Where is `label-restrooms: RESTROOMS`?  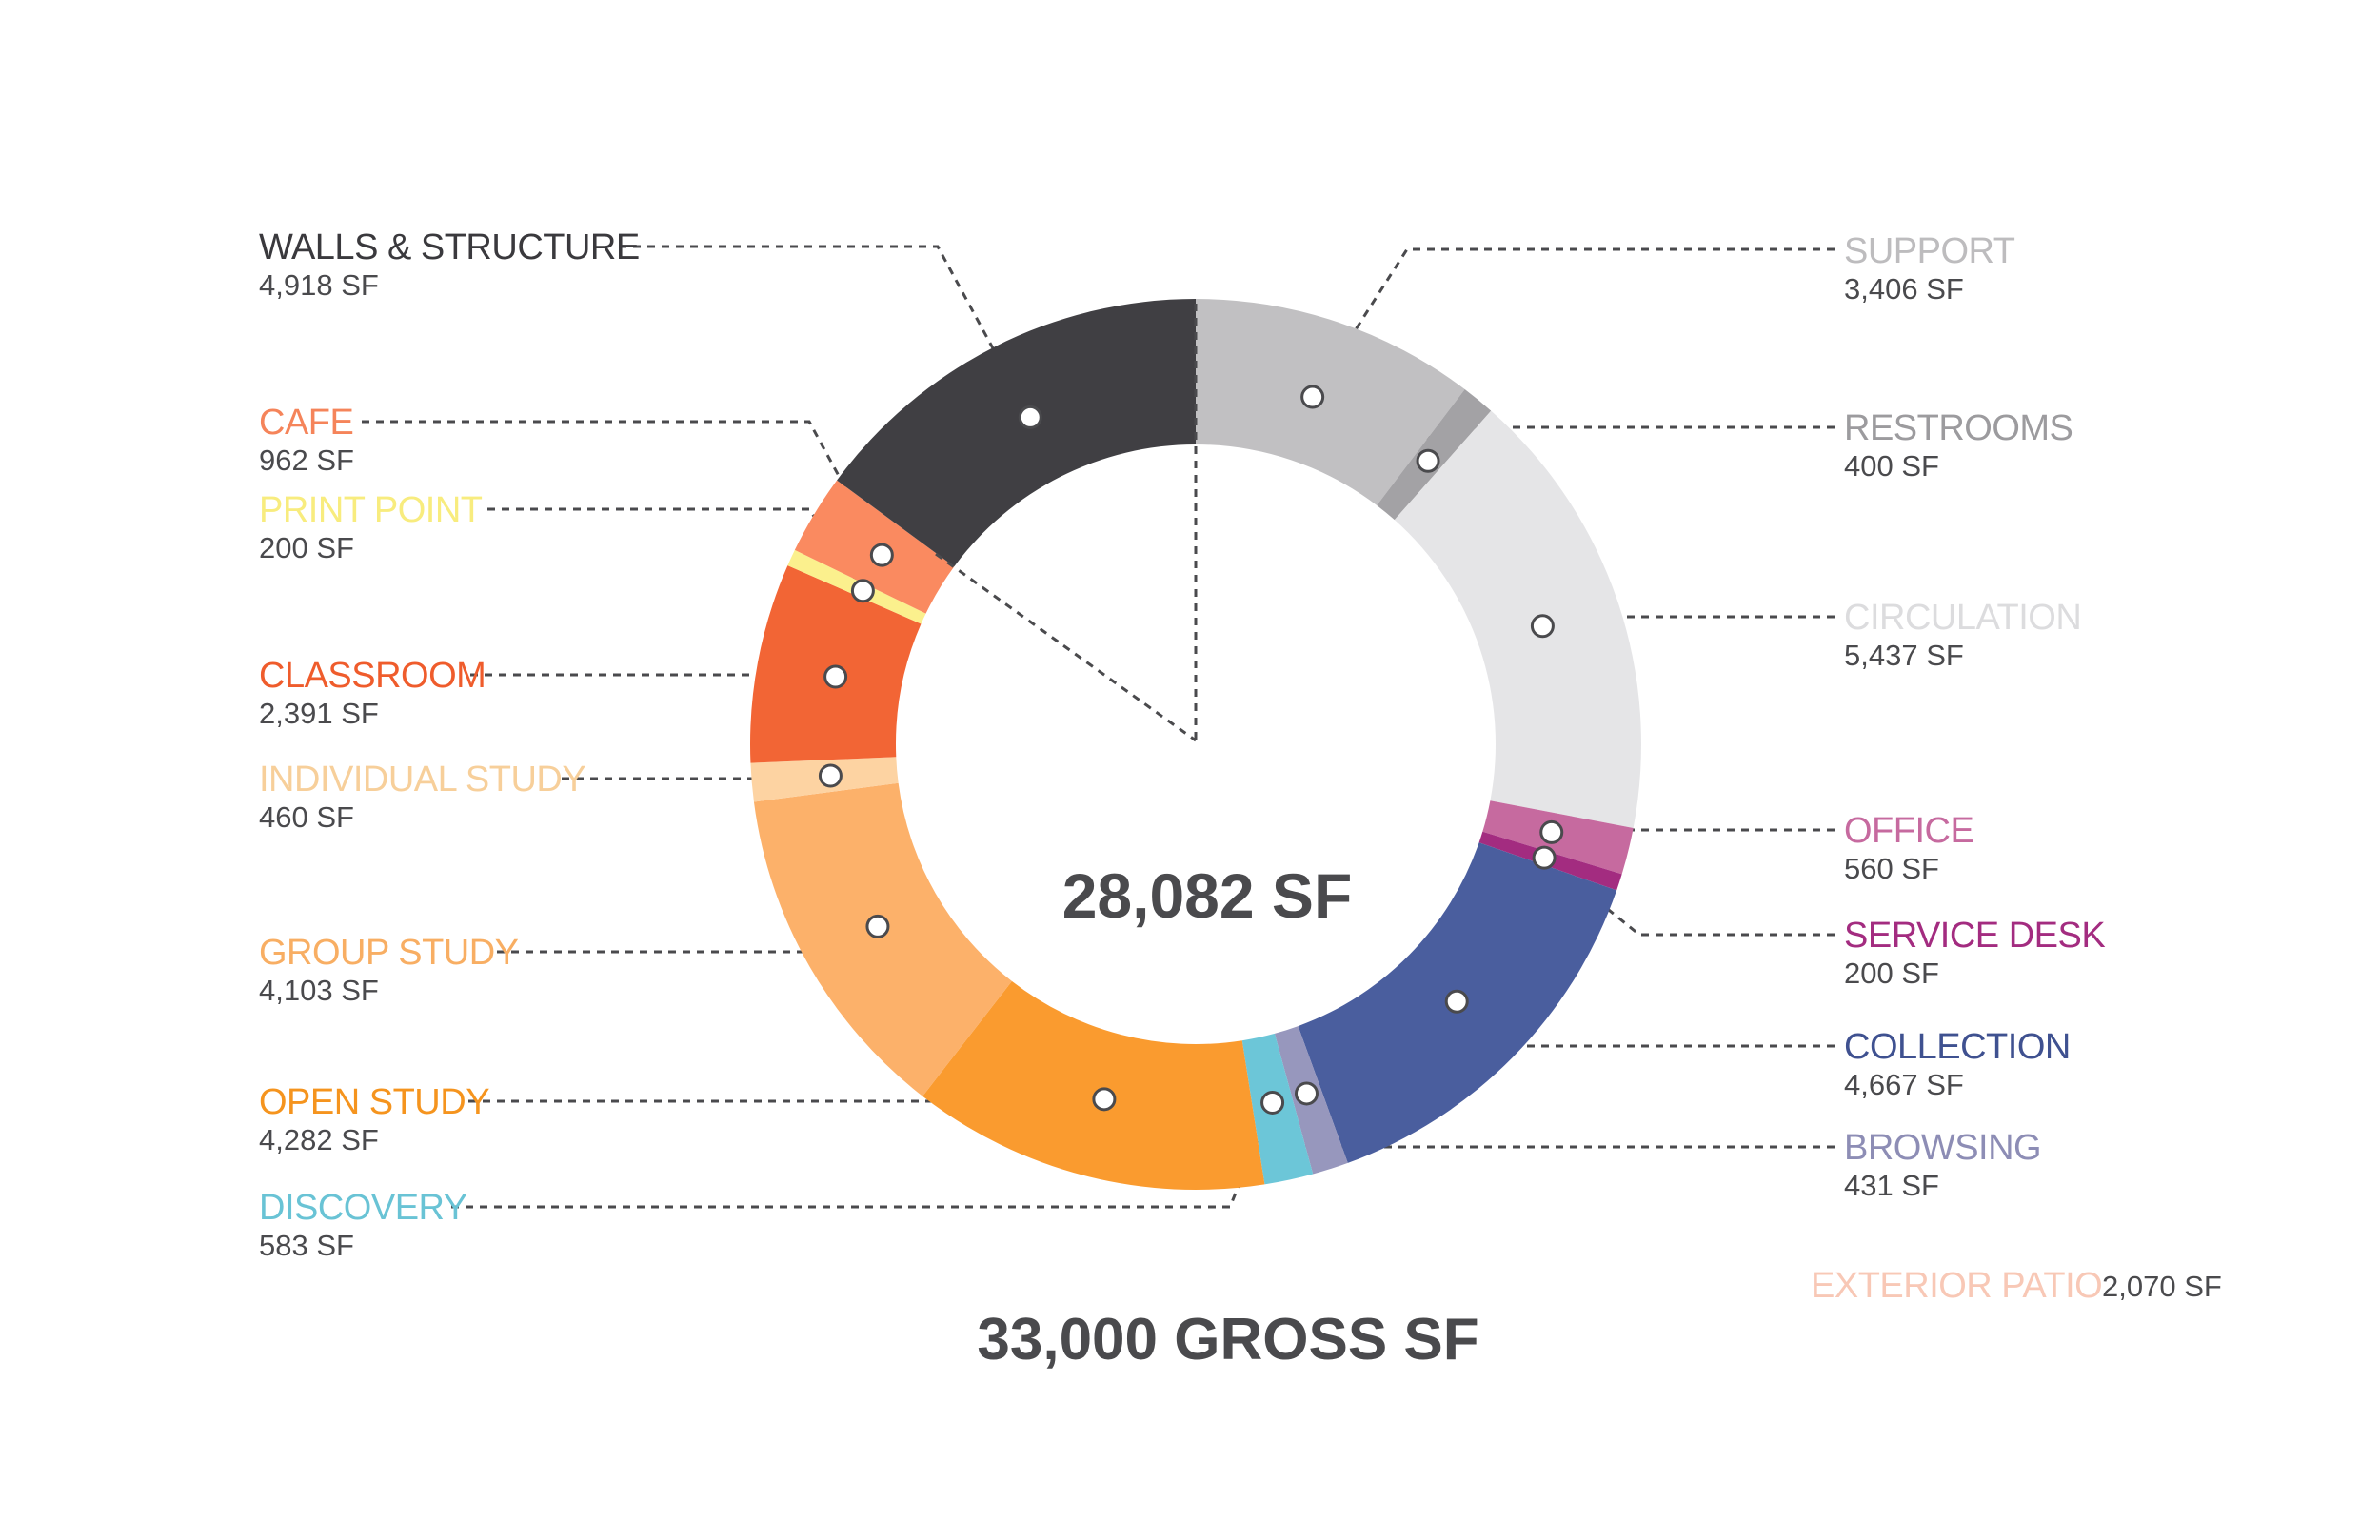 label-restrooms: RESTROOMS is located at coordinates (1958, 428).